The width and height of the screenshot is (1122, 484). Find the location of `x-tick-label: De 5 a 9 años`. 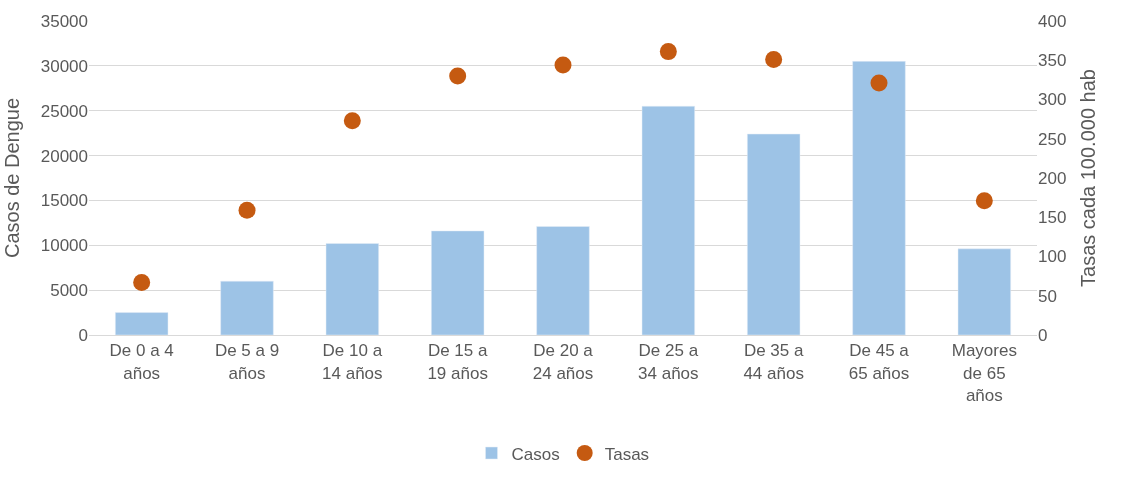

x-tick-label: De 5 a 9 años is located at coordinates (247, 362).